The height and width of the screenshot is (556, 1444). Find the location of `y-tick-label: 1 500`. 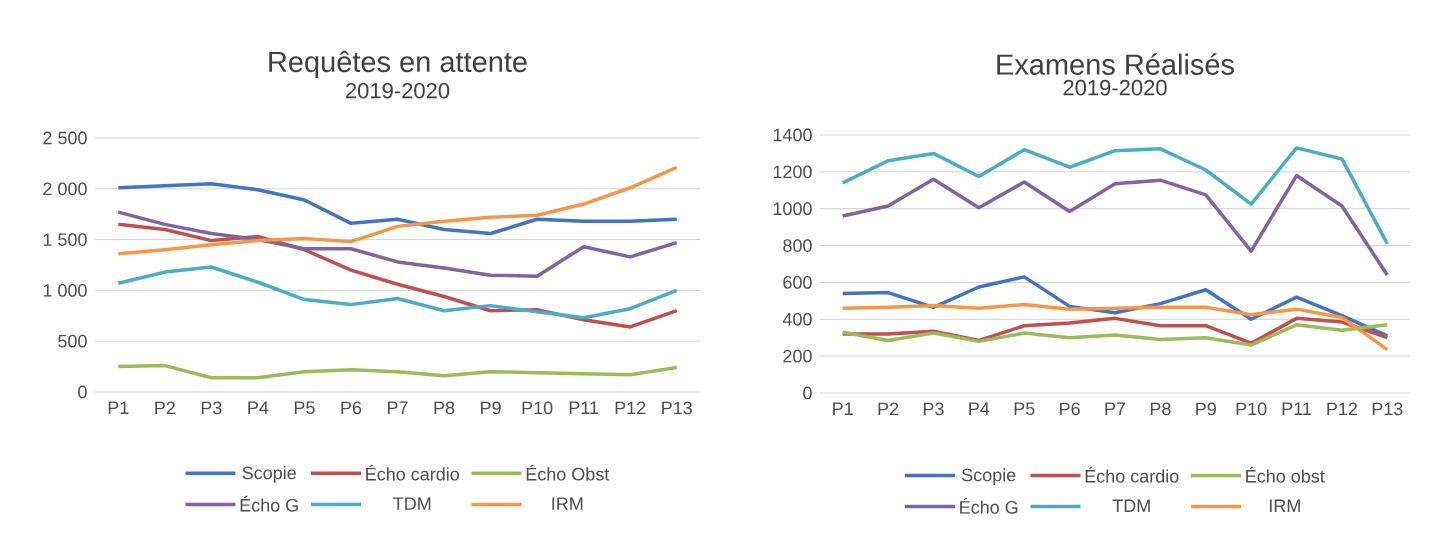

y-tick-label: 1 500 is located at coordinates (65, 239).